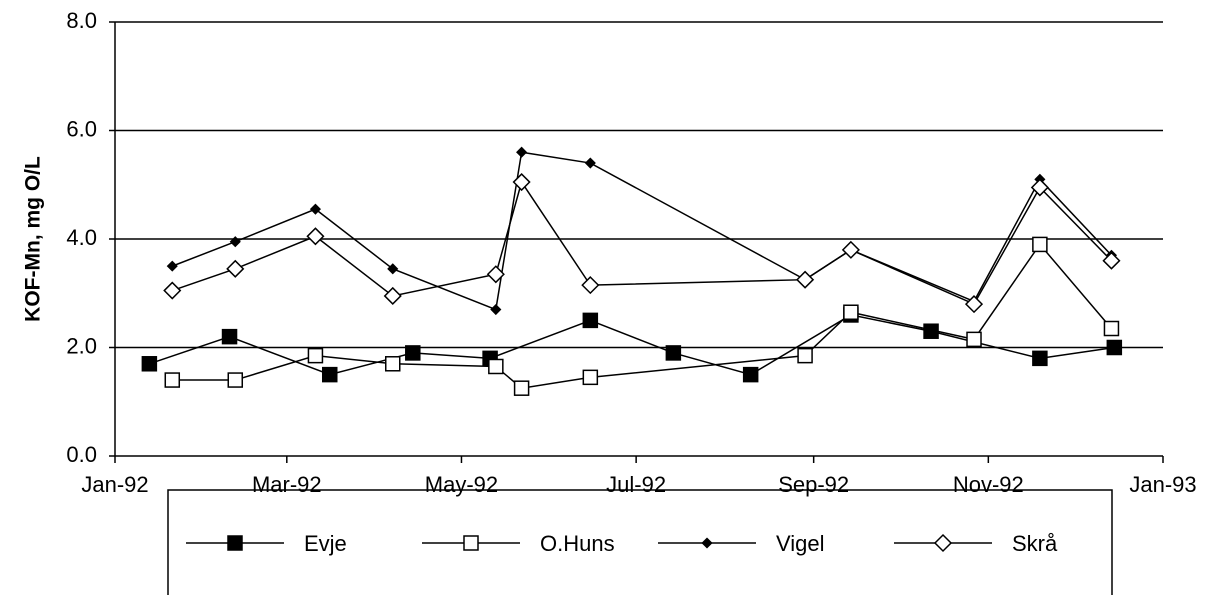 This screenshot has height=595, width=1211. What do you see at coordinates (81, 237) in the screenshot?
I see `y-tick-label: 4.0` at bounding box center [81, 237].